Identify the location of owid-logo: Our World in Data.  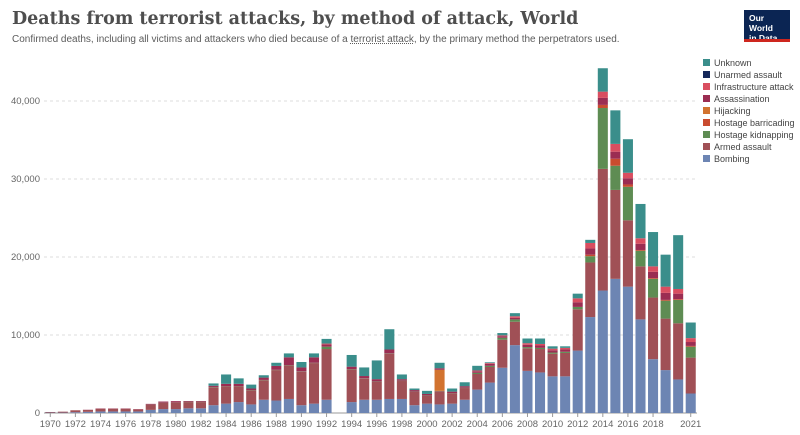
(767, 26).